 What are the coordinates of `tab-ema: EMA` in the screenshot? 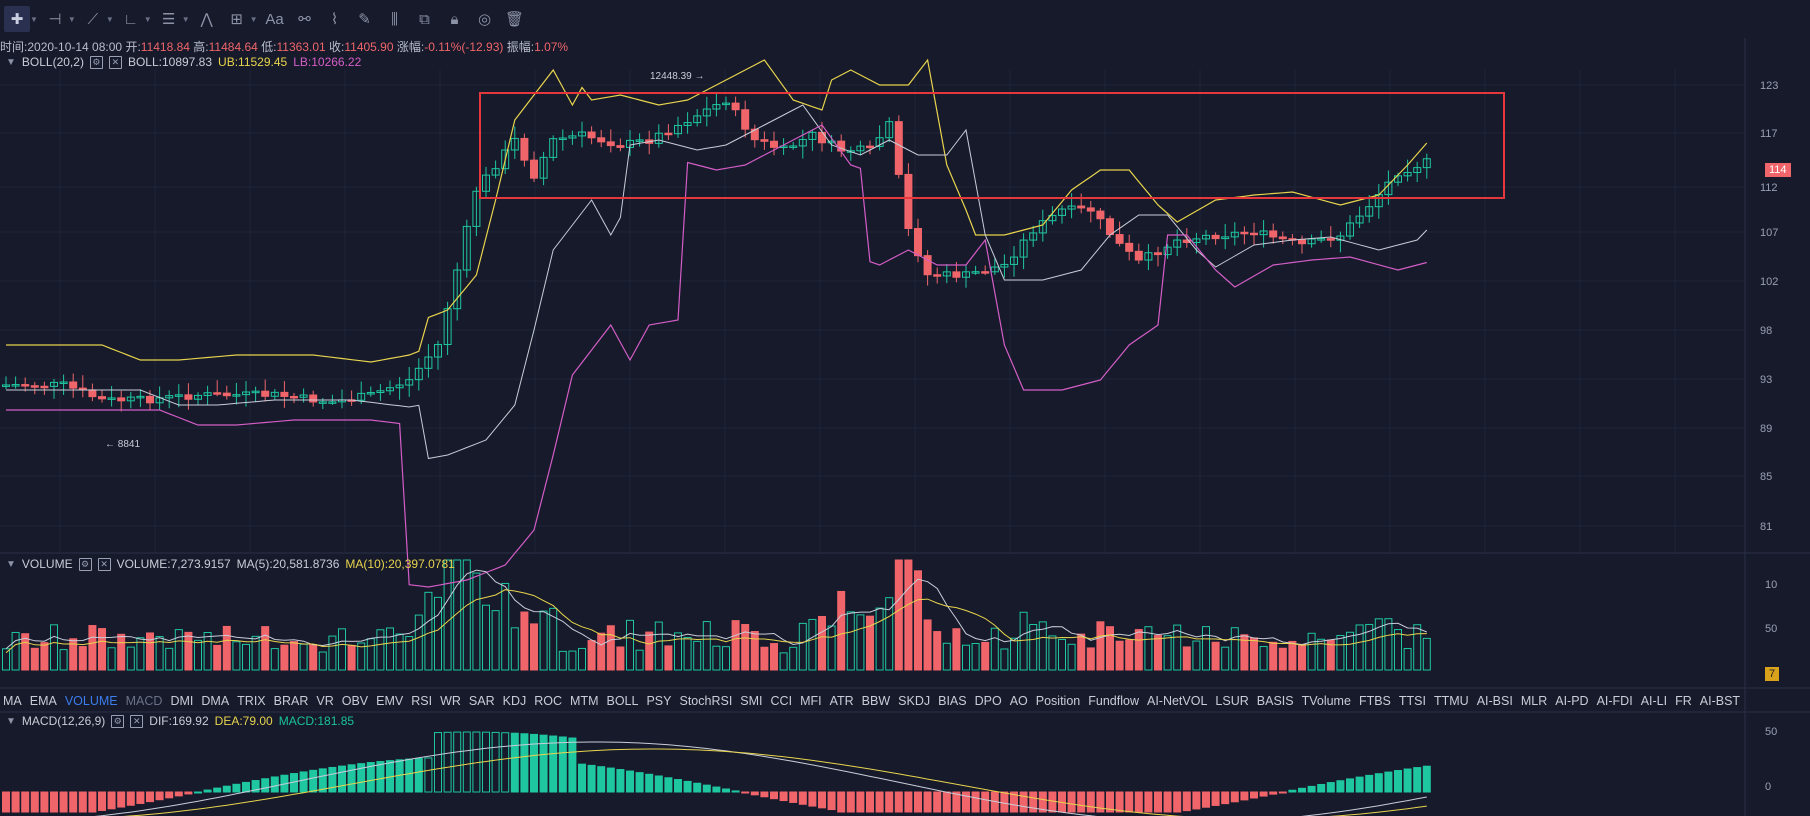 It's located at (43, 701).